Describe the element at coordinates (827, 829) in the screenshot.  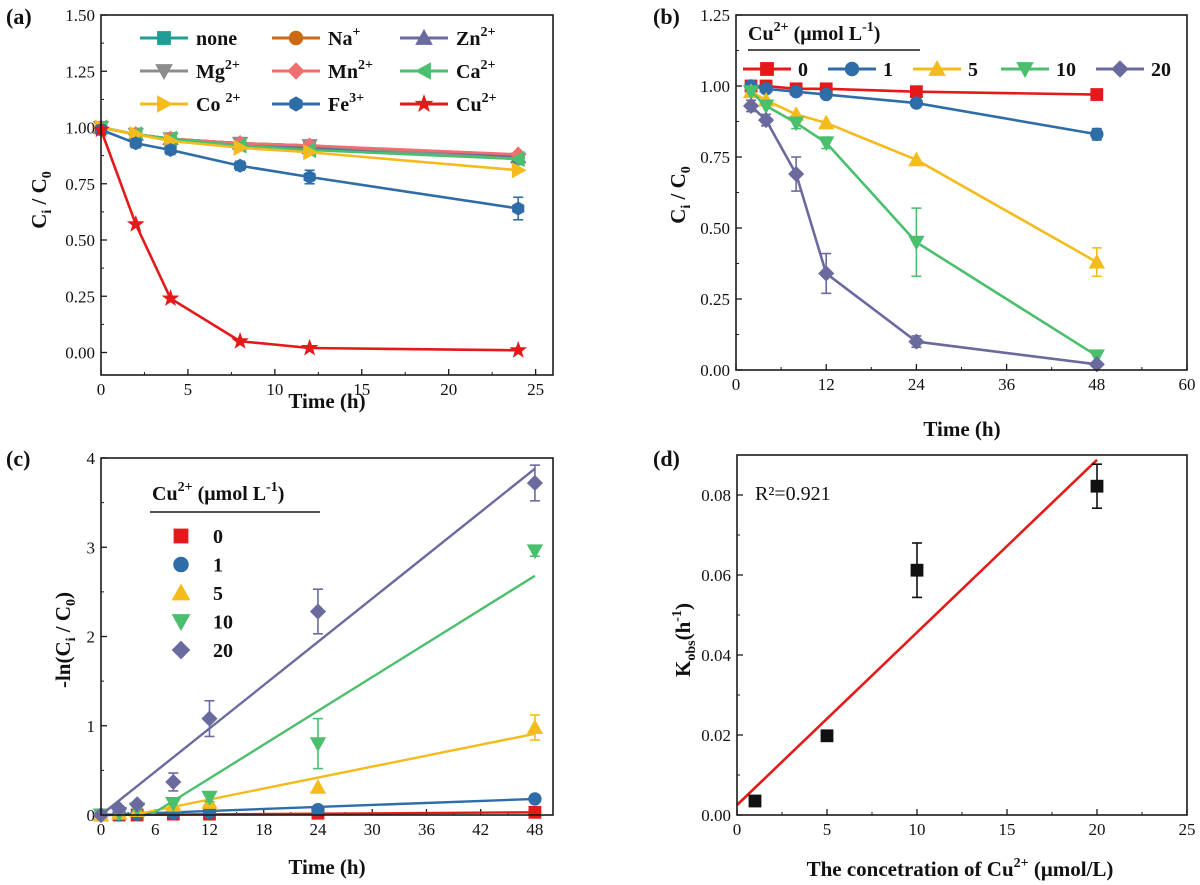
I see `x-tick-label: 5` at that location.